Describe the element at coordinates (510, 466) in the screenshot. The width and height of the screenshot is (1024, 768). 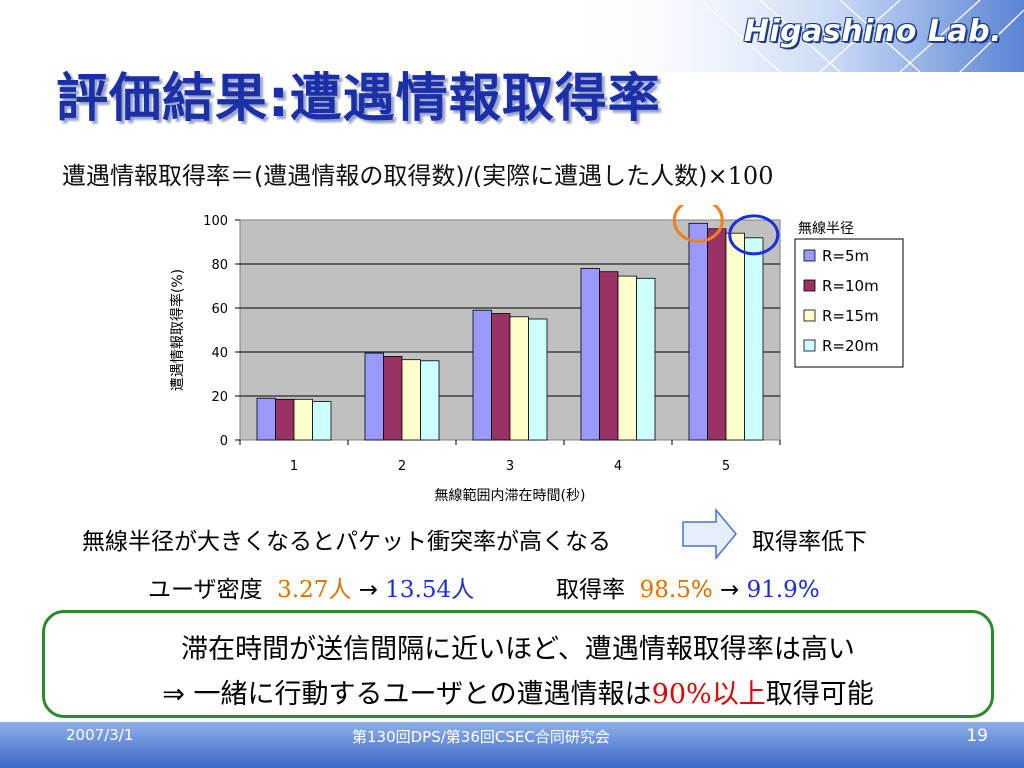
I see `x-tick-label: 3` at that location.